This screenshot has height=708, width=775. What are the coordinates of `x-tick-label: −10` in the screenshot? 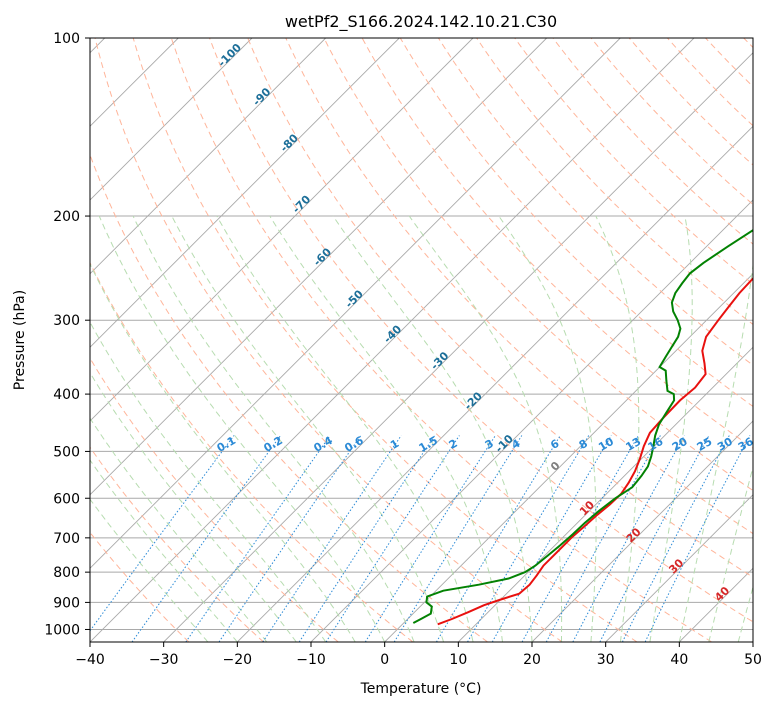 It's located at (311, 660).